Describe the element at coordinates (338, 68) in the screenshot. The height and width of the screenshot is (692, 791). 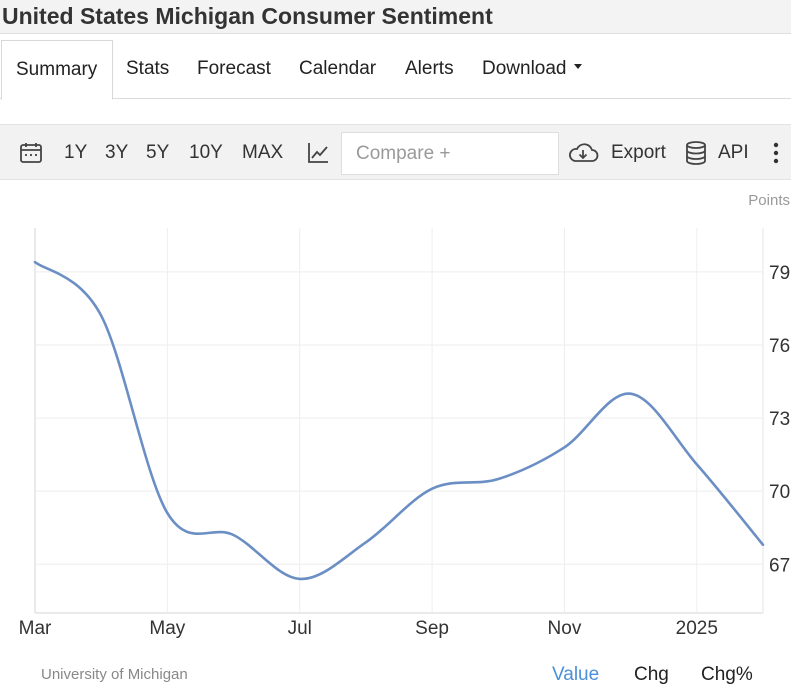
I see `tab-calendar: Calendar` at that location.